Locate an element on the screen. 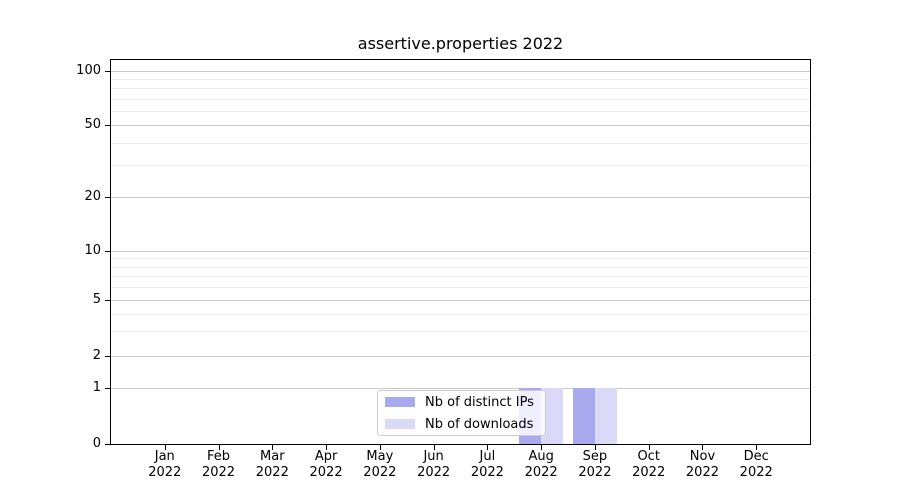 The width and height of the screenshot is (900, 500). x-tick-label-aug: Aug 2022 is located at coordinates (541, 464).